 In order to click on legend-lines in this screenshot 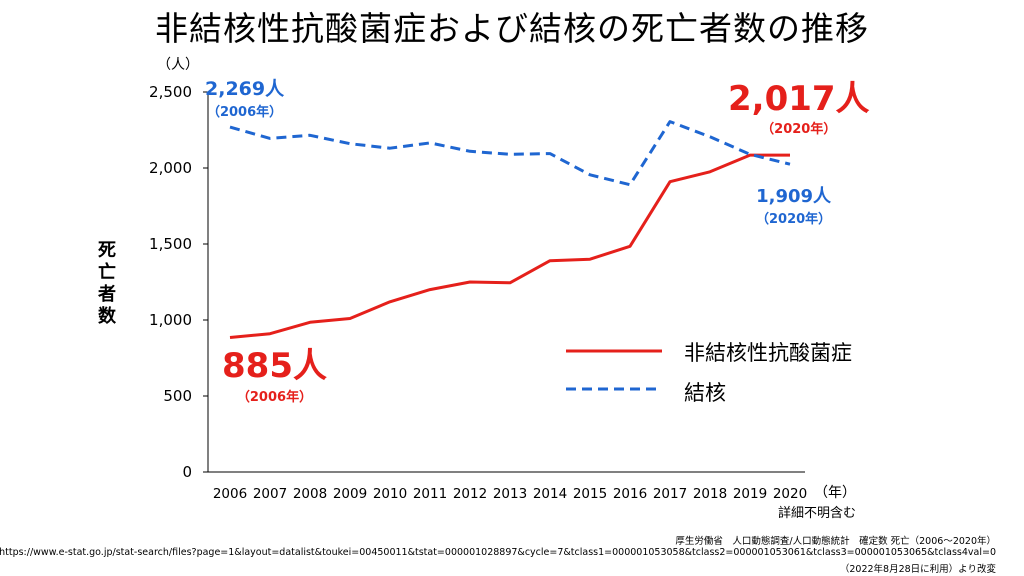, I will do `click(614, 370)`.